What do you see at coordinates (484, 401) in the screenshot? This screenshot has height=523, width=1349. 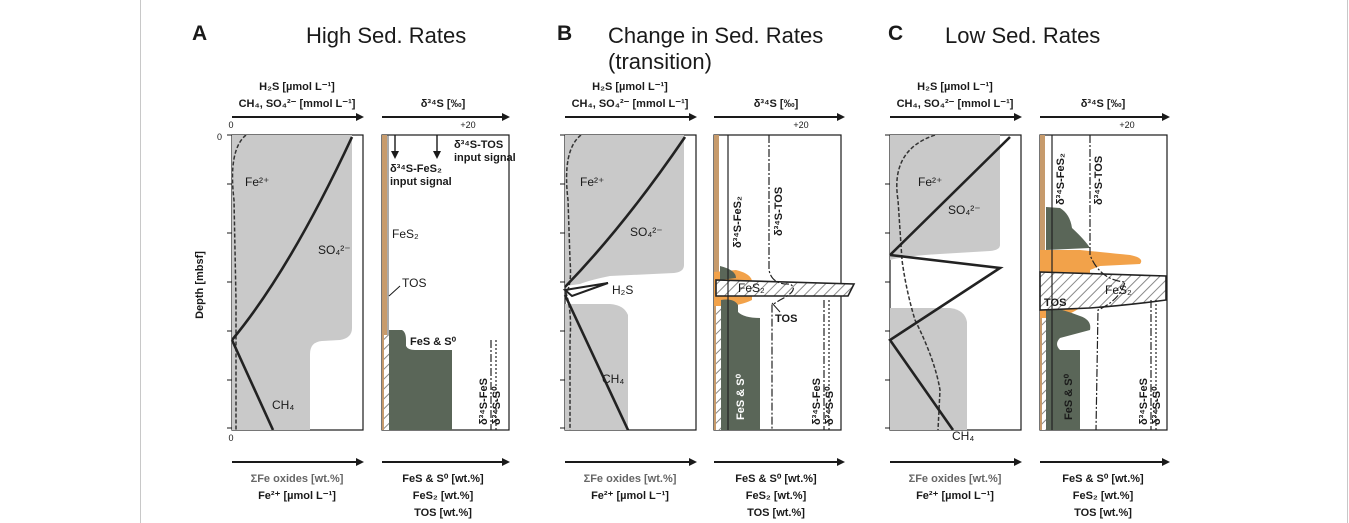 I see `panel-a-d34s-fes-label: δ³⁴S-FeS` at bounding box center [484, 401].